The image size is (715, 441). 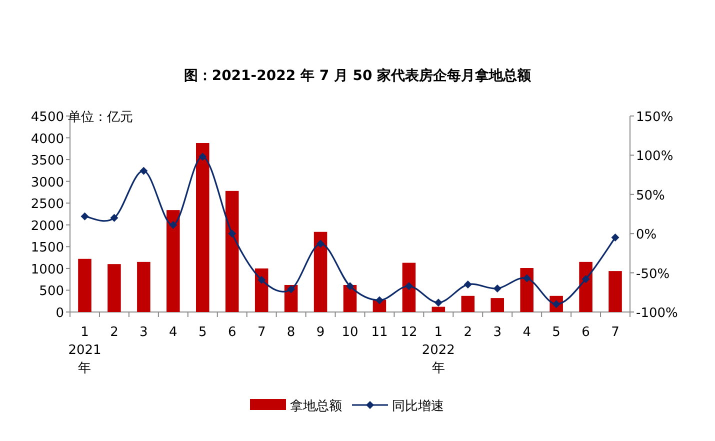 What do you see at coordinates (291, 332) in the screenshot?
I see `x-tick-label: 8` at bounding box center [291, 332].